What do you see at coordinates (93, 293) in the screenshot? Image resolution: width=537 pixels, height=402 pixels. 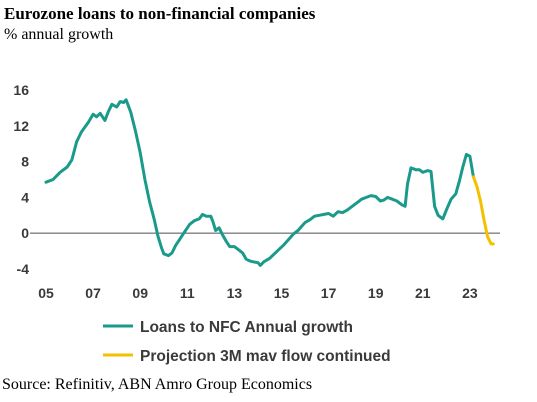 I see `x-tick-label: 07` at bounding box center [93, 293].